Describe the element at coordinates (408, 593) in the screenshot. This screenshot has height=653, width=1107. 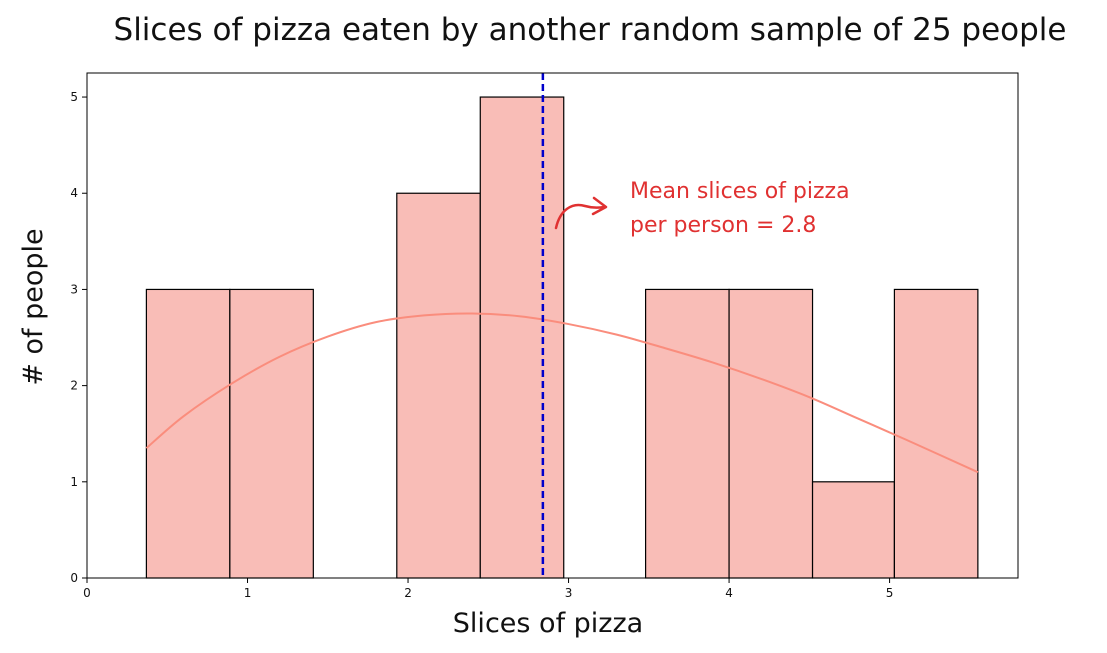
I see `x-tick-label: 2` at that location.